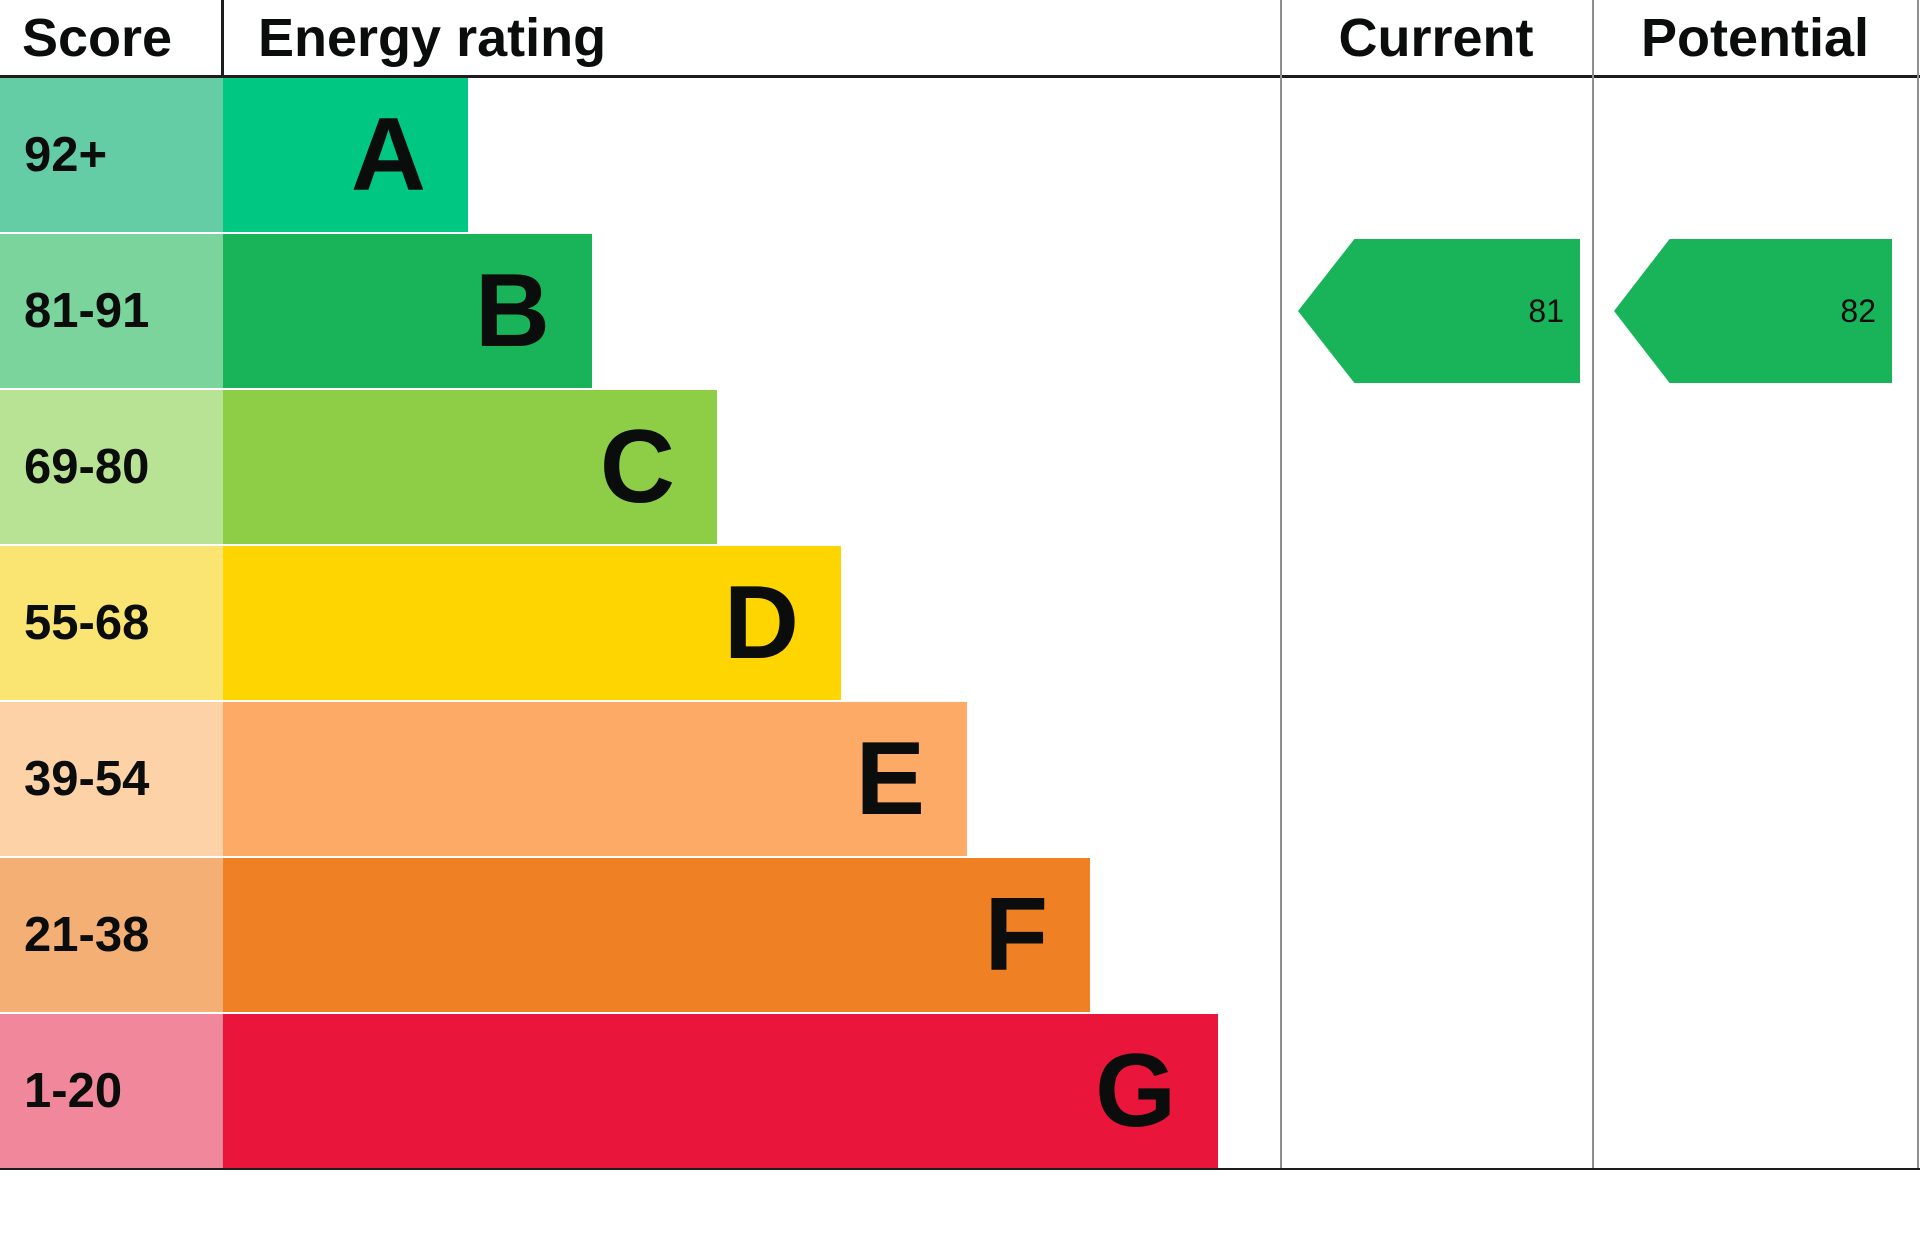  Describe the element at coordinates (890, 779) in the screenshot. I see `band-letter-e: E` at that location.